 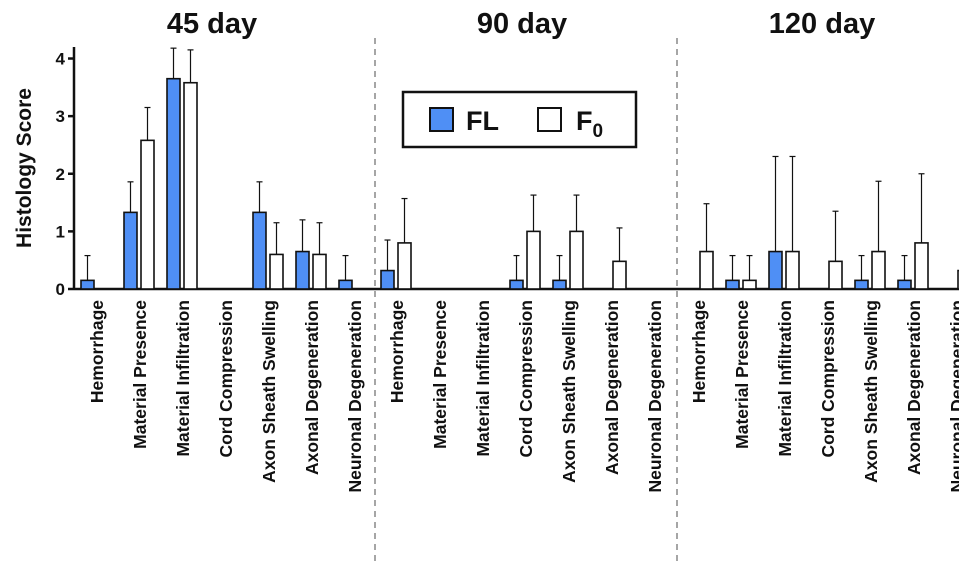 I want to click on y-tick-label: 4, so click(x=61, y=59).